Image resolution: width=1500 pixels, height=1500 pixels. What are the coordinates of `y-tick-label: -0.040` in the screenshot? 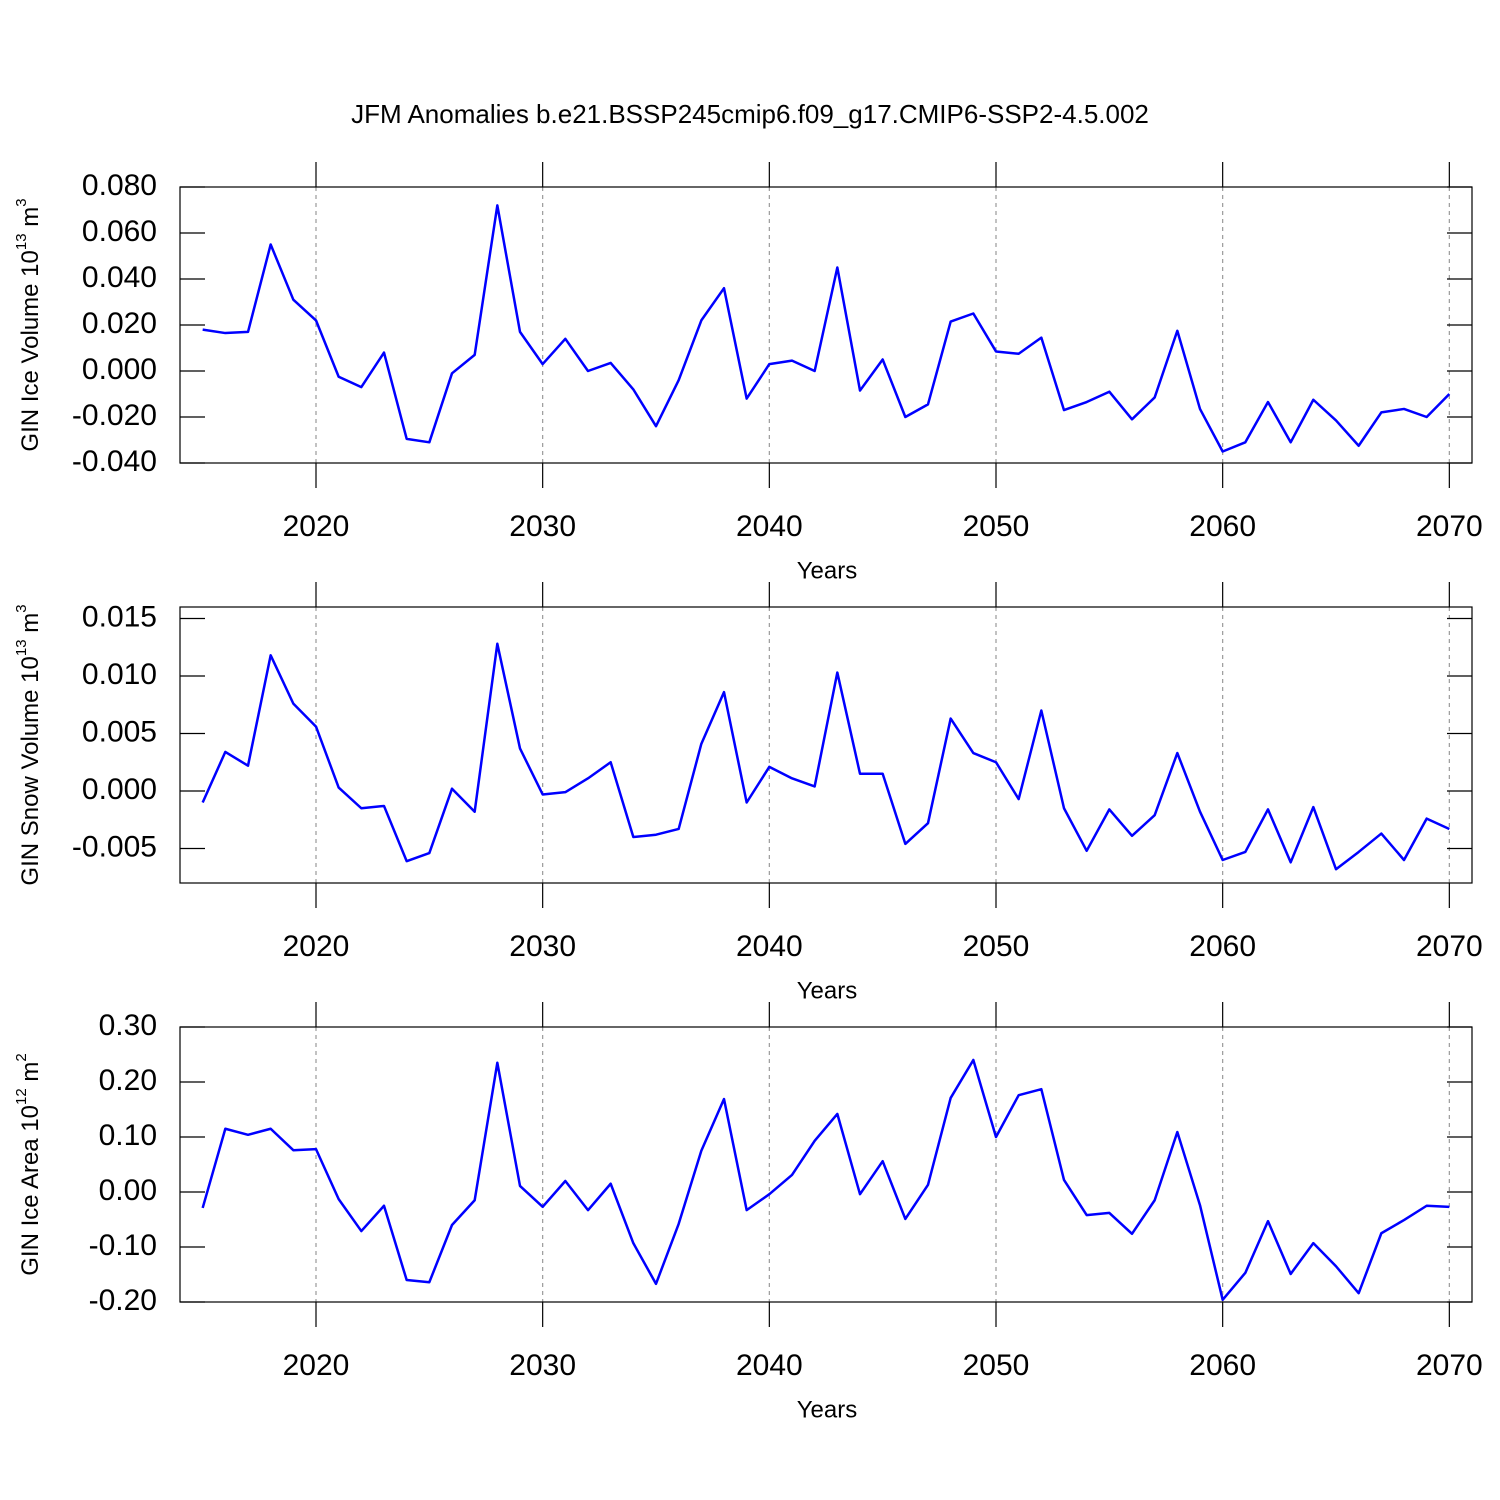 It's located at (114, 461).